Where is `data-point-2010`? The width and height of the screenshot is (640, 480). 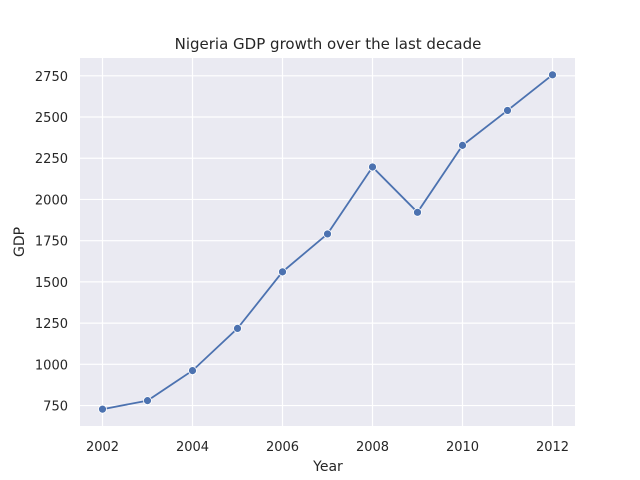 data-point-2010 is located at coordinates (462, 145).